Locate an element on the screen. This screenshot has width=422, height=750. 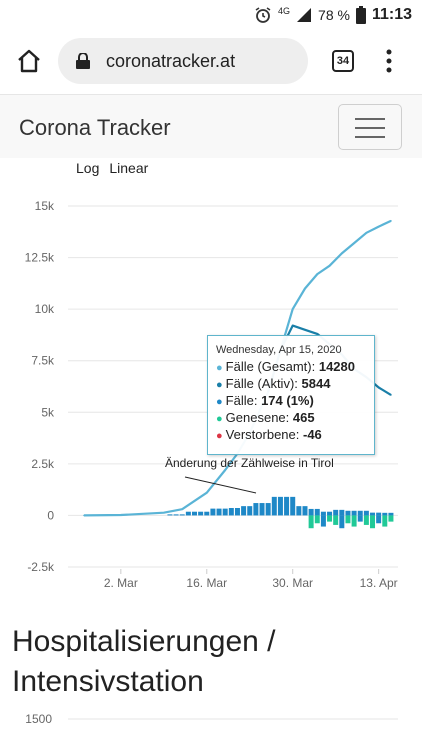
x-tick-label: 13. Apr is located at coordinates (379, 583).